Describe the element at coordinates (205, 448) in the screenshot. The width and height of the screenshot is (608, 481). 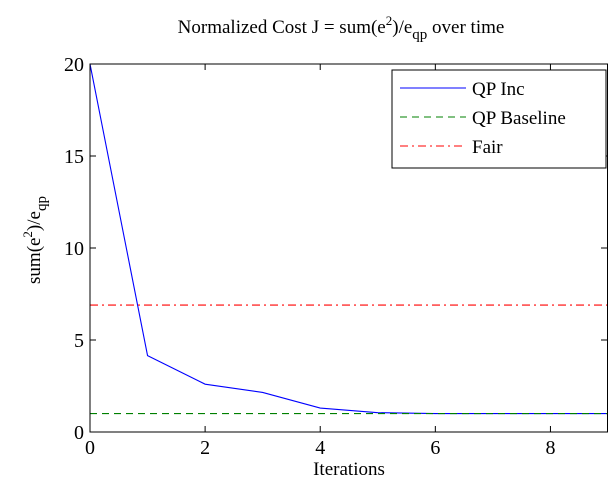
I see `x-tick-label: 2` at that location.